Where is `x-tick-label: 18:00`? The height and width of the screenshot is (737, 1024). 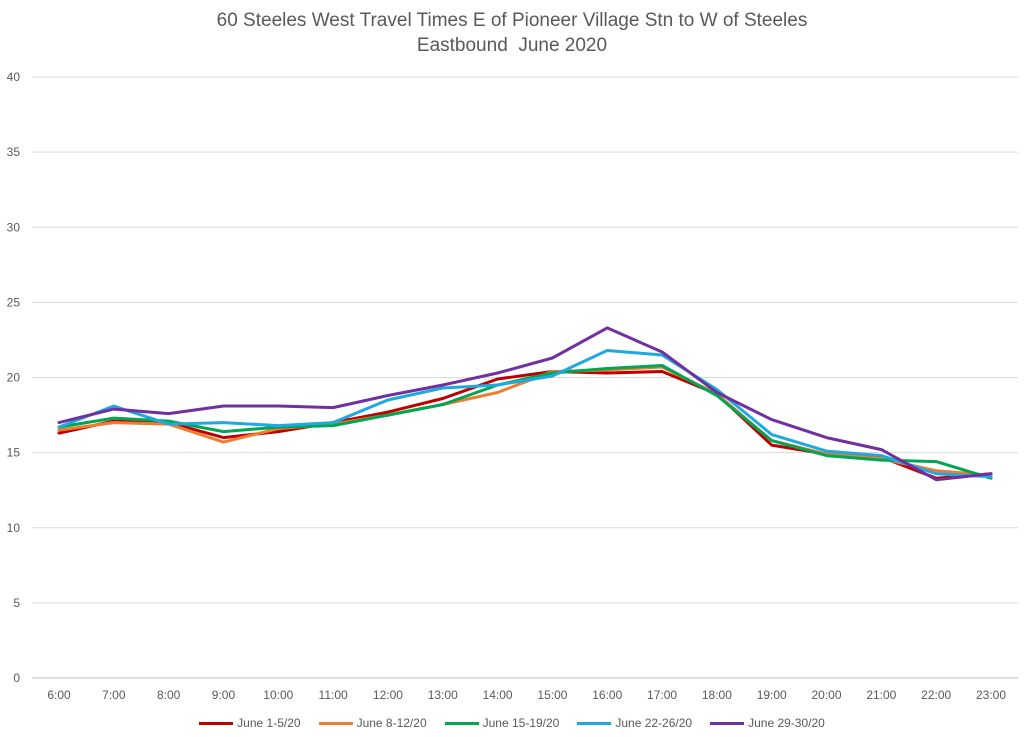 x-tick-label: 18:00 is located at coordinates (717, 695).